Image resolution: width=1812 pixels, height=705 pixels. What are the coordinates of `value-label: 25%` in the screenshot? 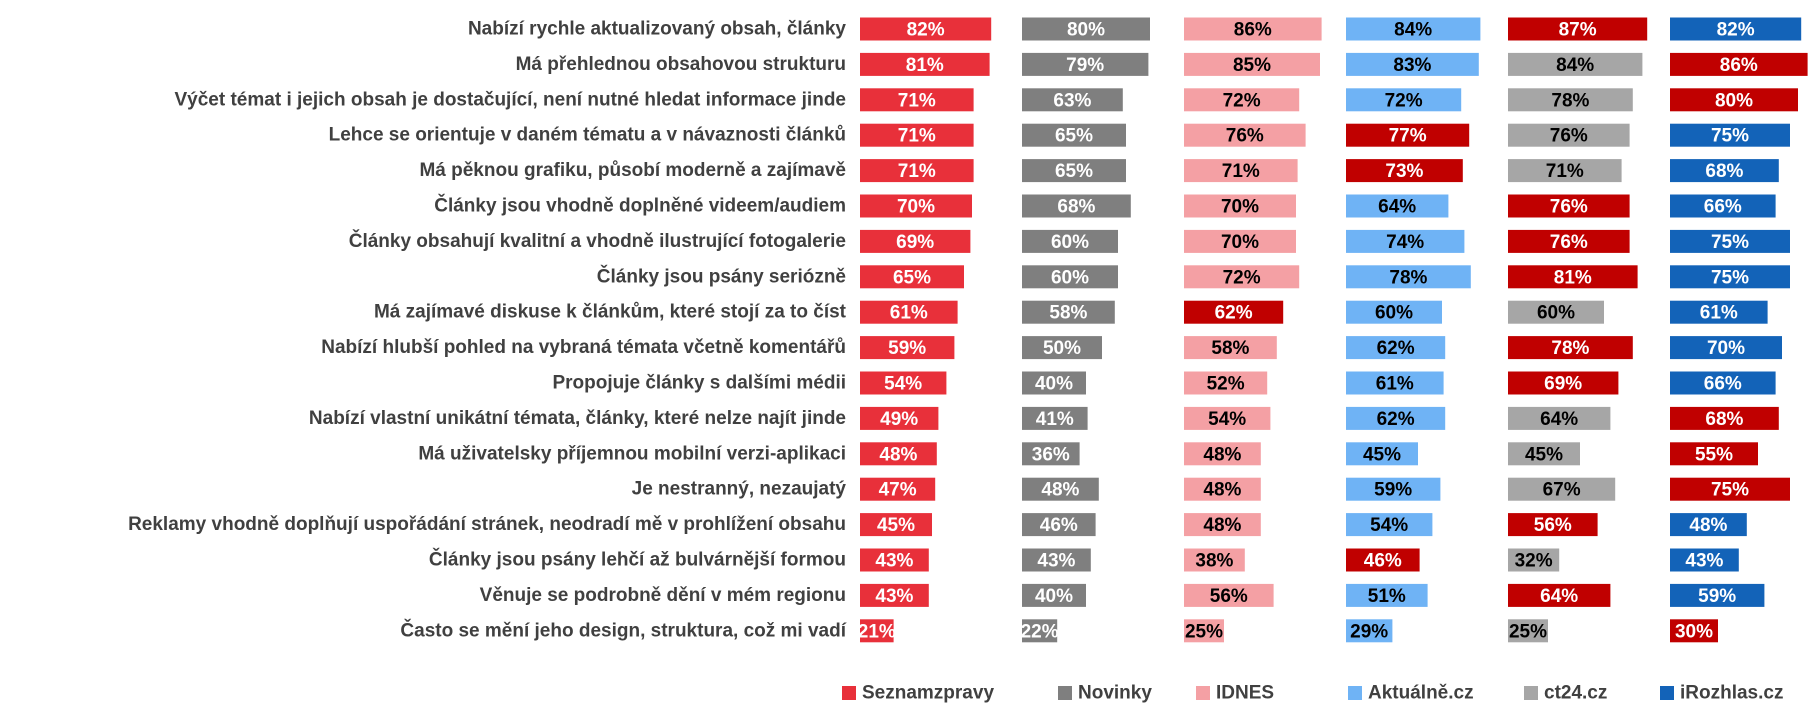 It's located at (1204, 631).